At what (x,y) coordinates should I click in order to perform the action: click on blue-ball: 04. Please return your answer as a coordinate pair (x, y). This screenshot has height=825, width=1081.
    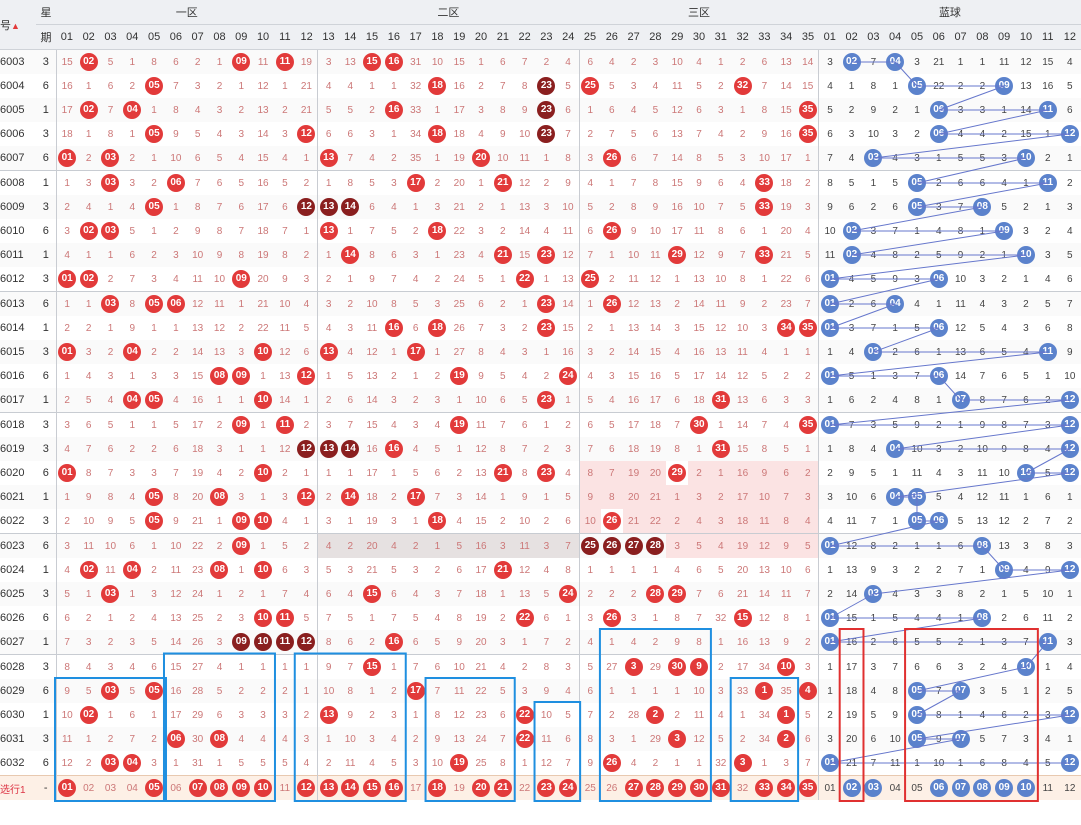
    Looking at the image, I should click on (895, 62).